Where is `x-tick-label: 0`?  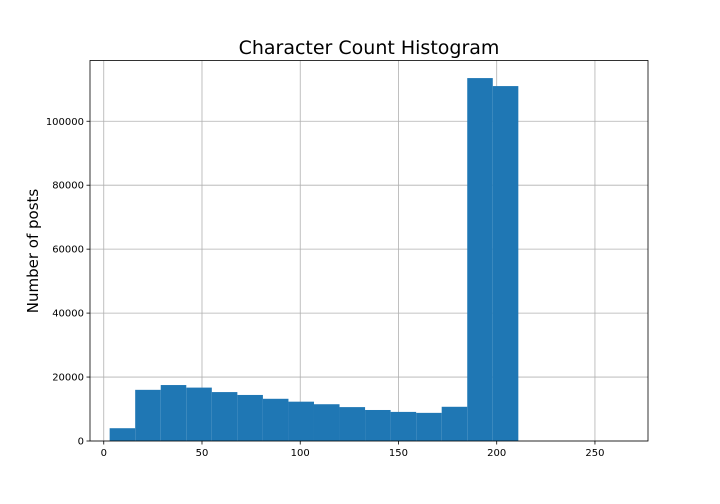 x-tick-label: 0 is located at coordinates (104, 453).